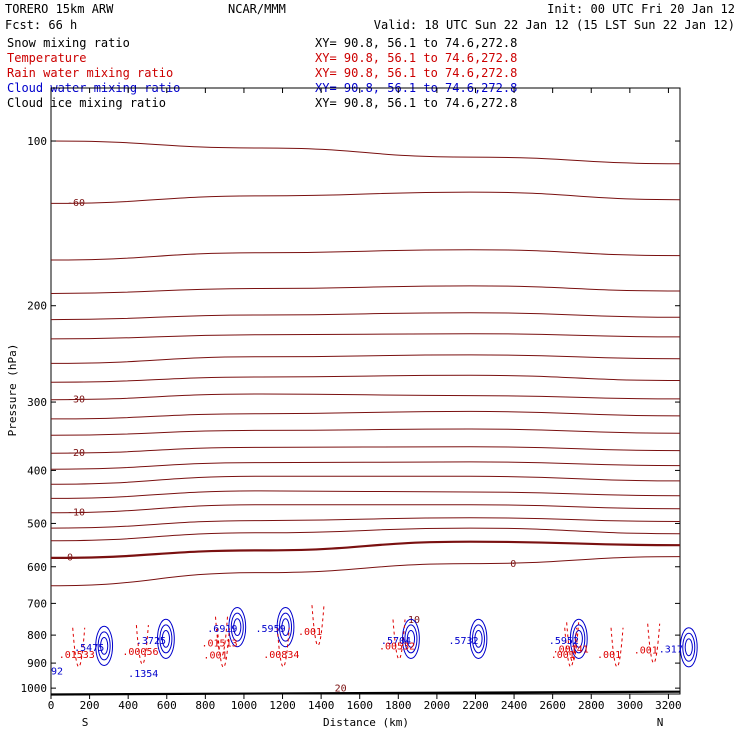 The image size is (740, 740). What do you see at coordinates (34, 688) in the screenshot?
I see `y-tick-label: 1000` at bounding box center [34, 688].